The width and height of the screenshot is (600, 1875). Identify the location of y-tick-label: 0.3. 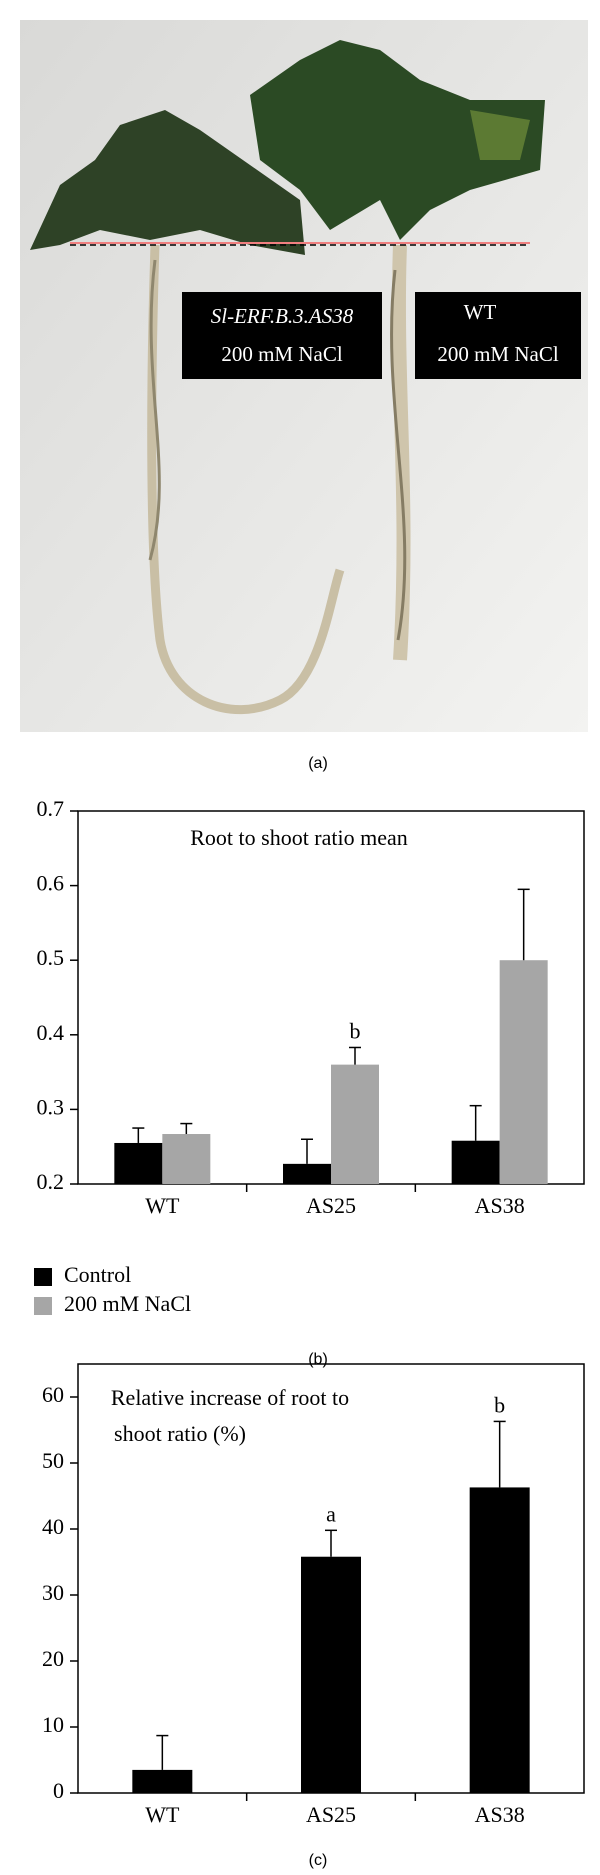
(51, 1106).